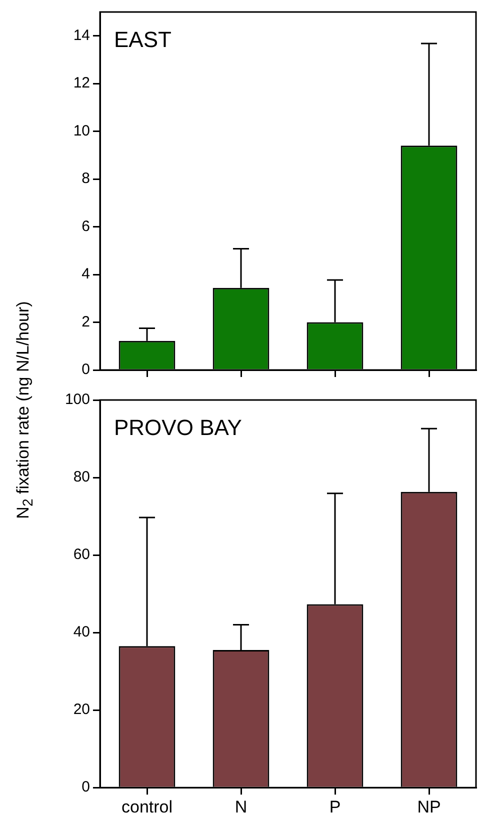 Image resolution: width=492 pixels, height=821 pixels. What do you see at coordinates (335, 806) in the screenshot?
I see `x-tick-label: P` at bounding box center [335, 806].